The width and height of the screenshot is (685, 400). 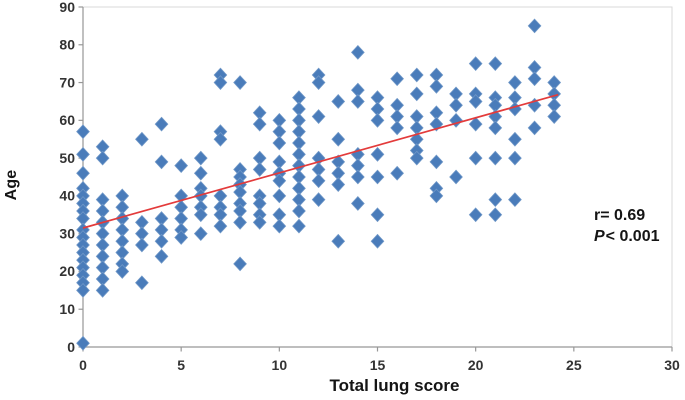 What do you see at coordinates (67, 7) in the screenshot?
I see `y-tick-label: 90` at bounding box center [67, 7].